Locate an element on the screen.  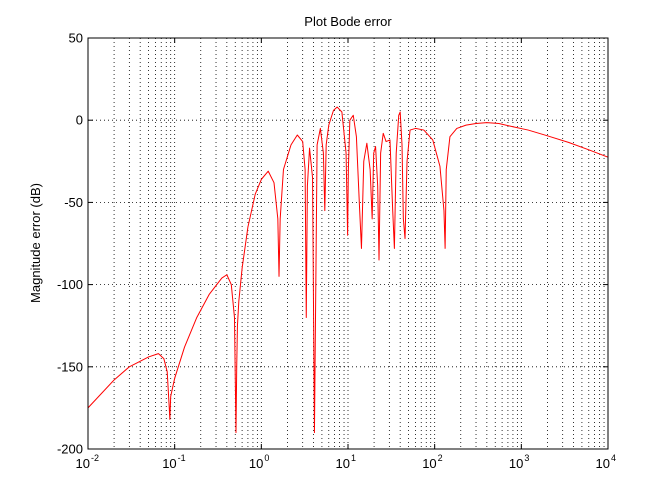
y-tick-label: -50 is located at coordinates (73, 202).